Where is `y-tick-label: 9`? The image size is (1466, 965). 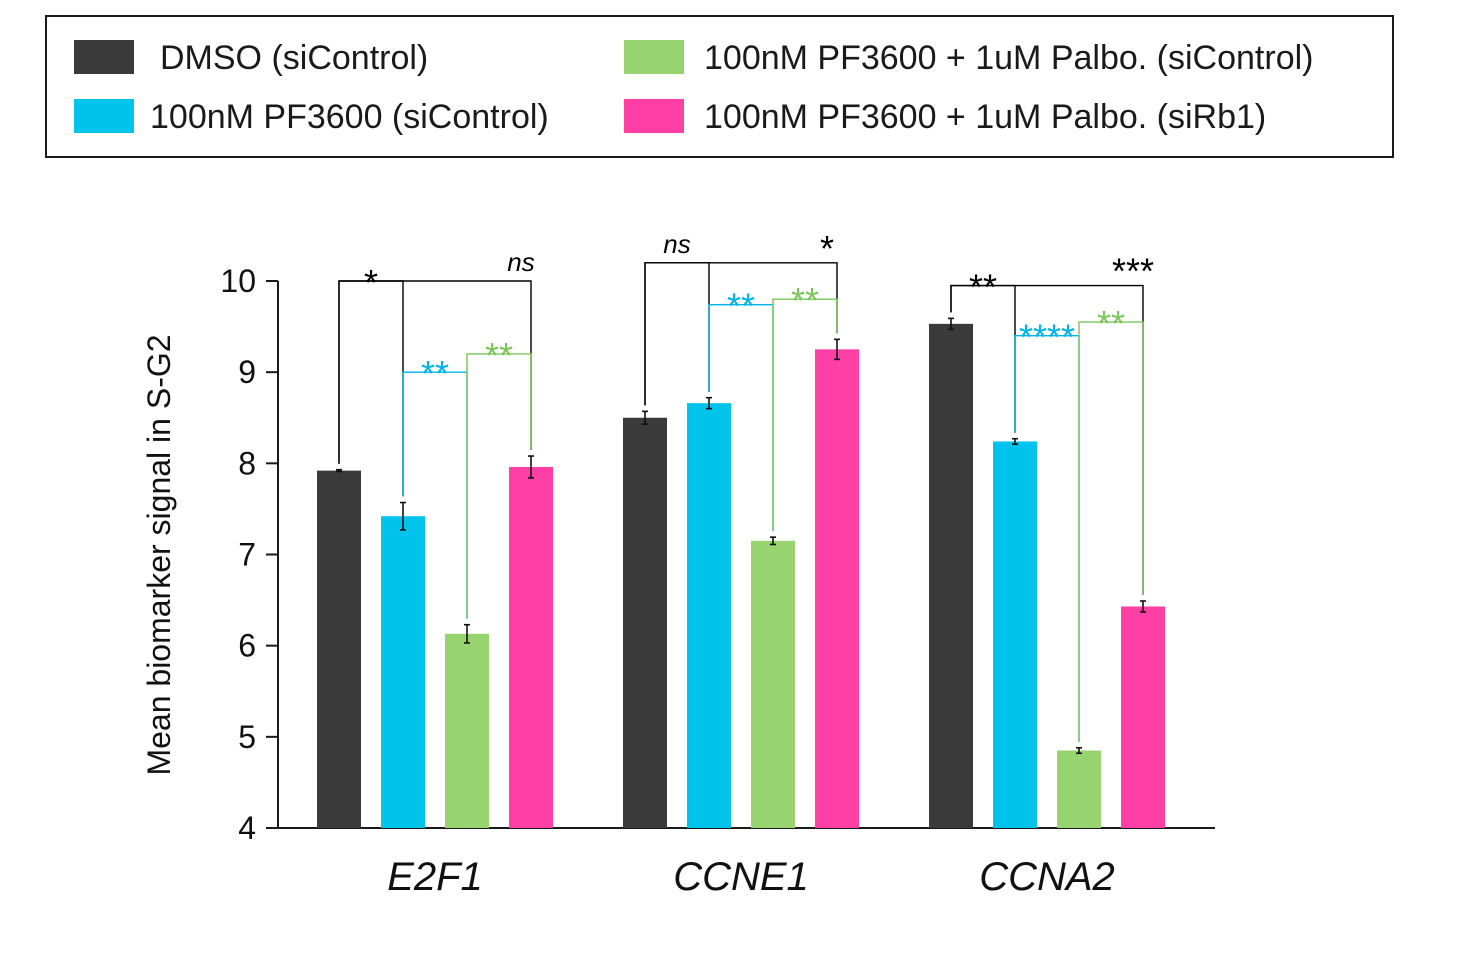
y-tick-label: 9 is located at coordinates (247, 372).